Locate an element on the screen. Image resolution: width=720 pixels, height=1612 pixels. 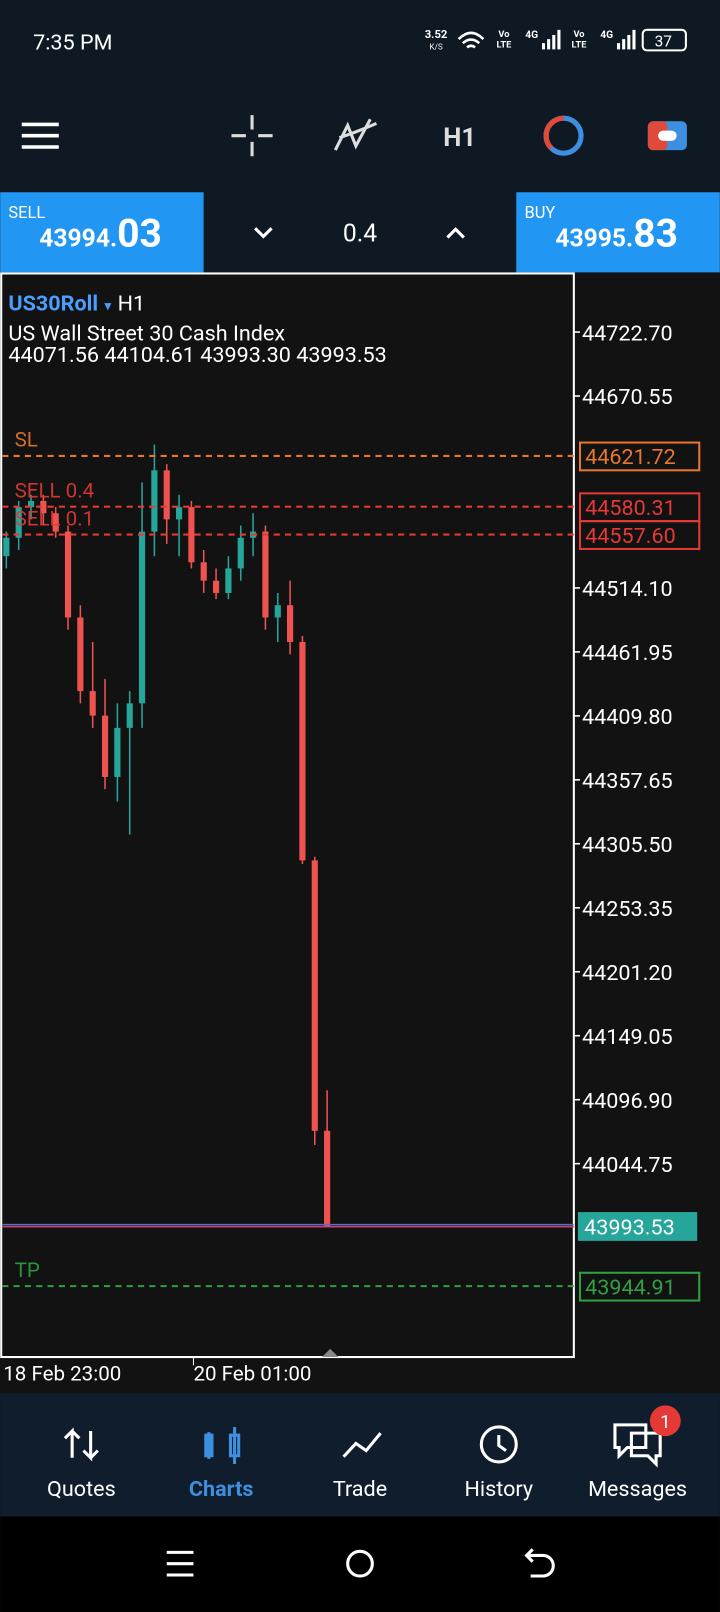
y-tick-label: 44201.20 is located at coordinates (627, 973).